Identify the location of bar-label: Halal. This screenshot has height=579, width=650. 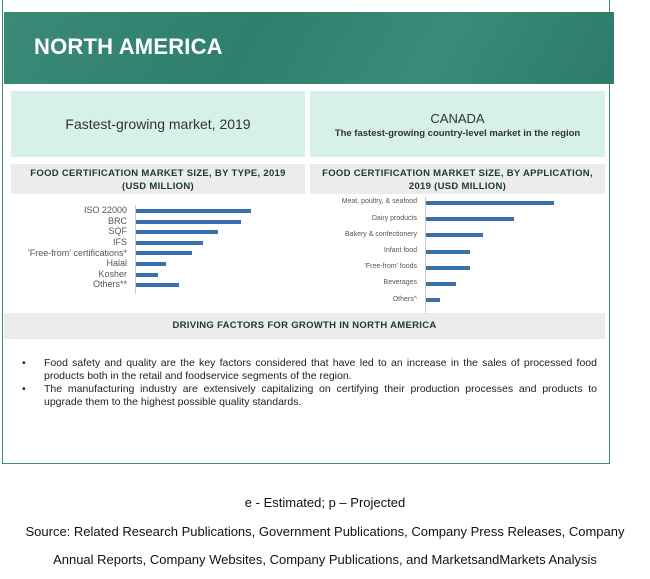
(116, 263).